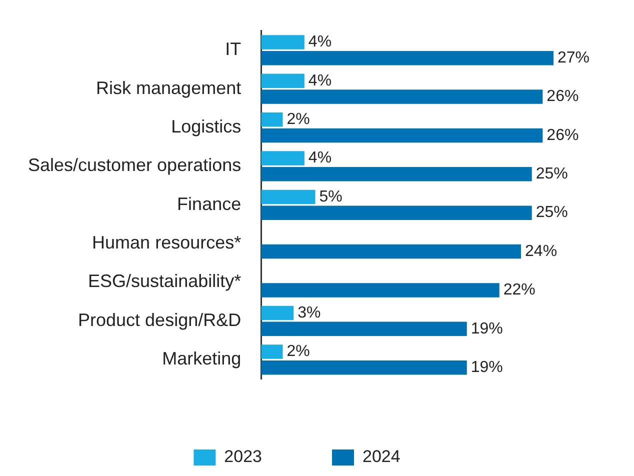 Image resolution: width=634 pixels, height=476 pixels. What do you see at coordinates (243, 456) in the screenshot?
I see `legend-label: 2023` at bounding box center [243, 456].